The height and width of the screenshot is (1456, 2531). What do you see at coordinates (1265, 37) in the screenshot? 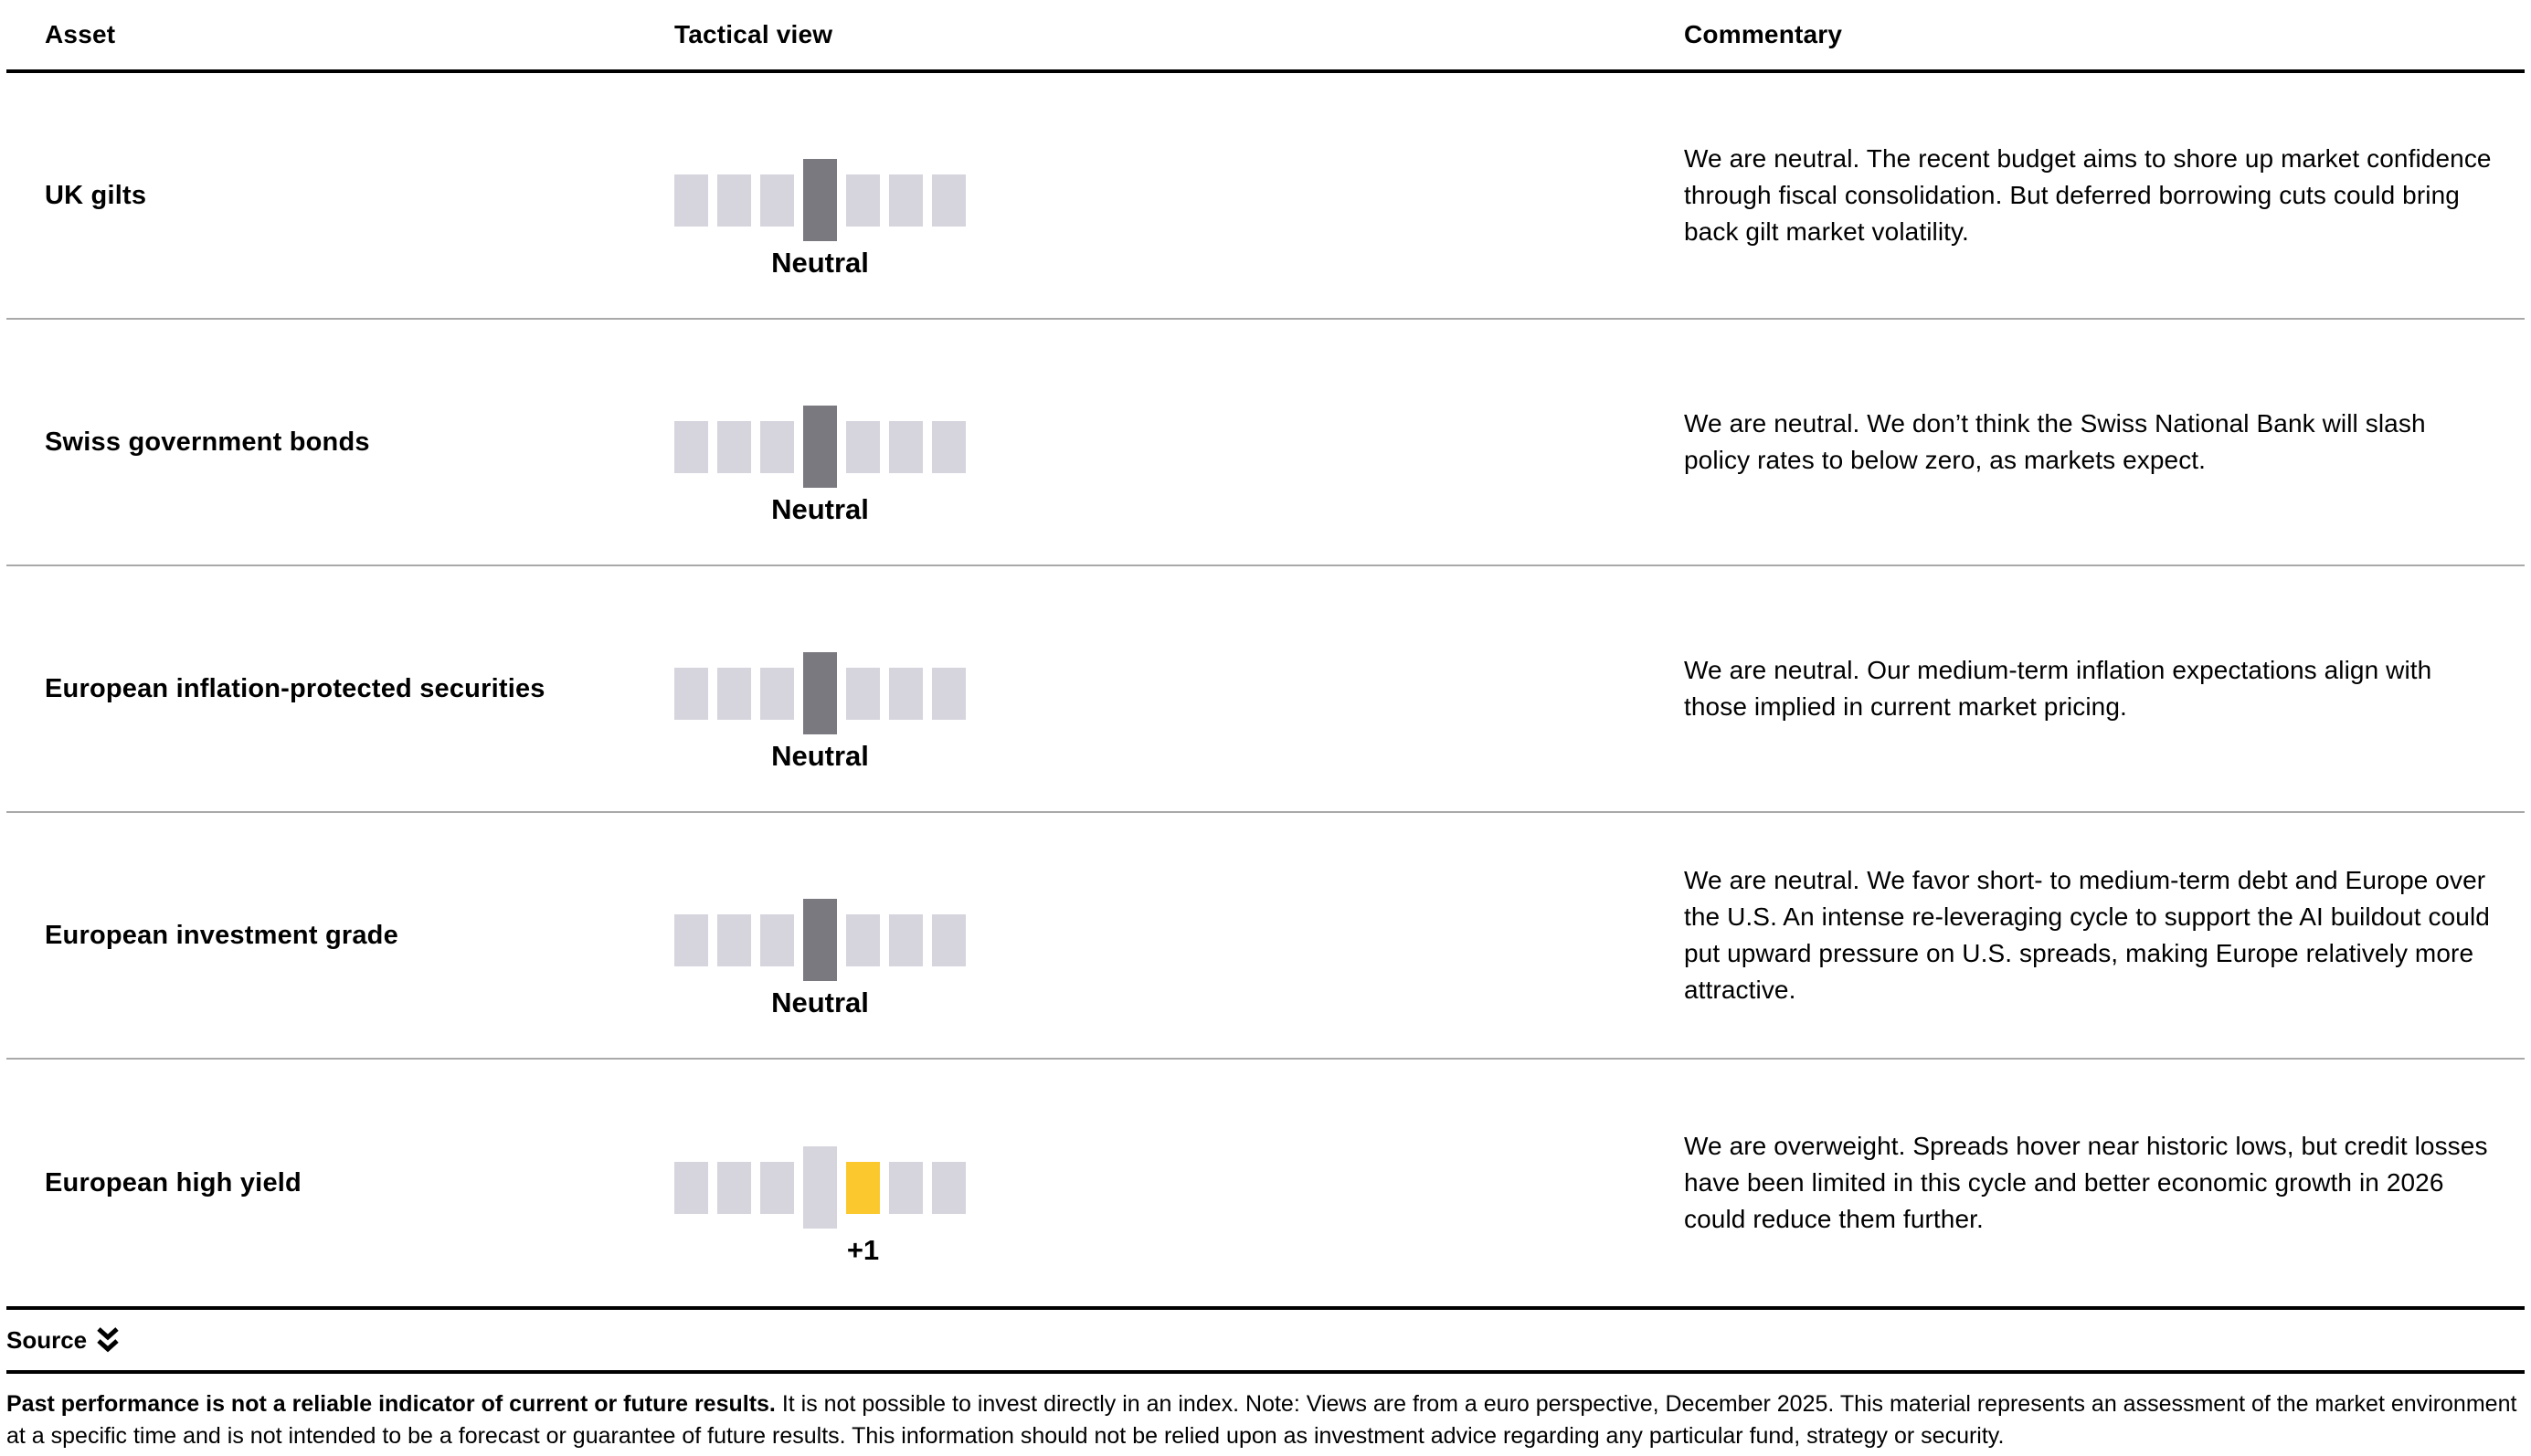
I see `table-header-row: Asset Tactical view Commentary` at bounding box center [1265, 37].